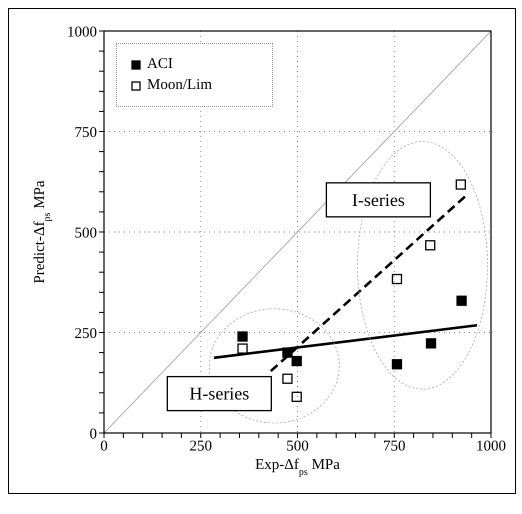  Describe the element at coordinates (160, 64) in the screenshot. I see `legend-label: ACI` at that location.